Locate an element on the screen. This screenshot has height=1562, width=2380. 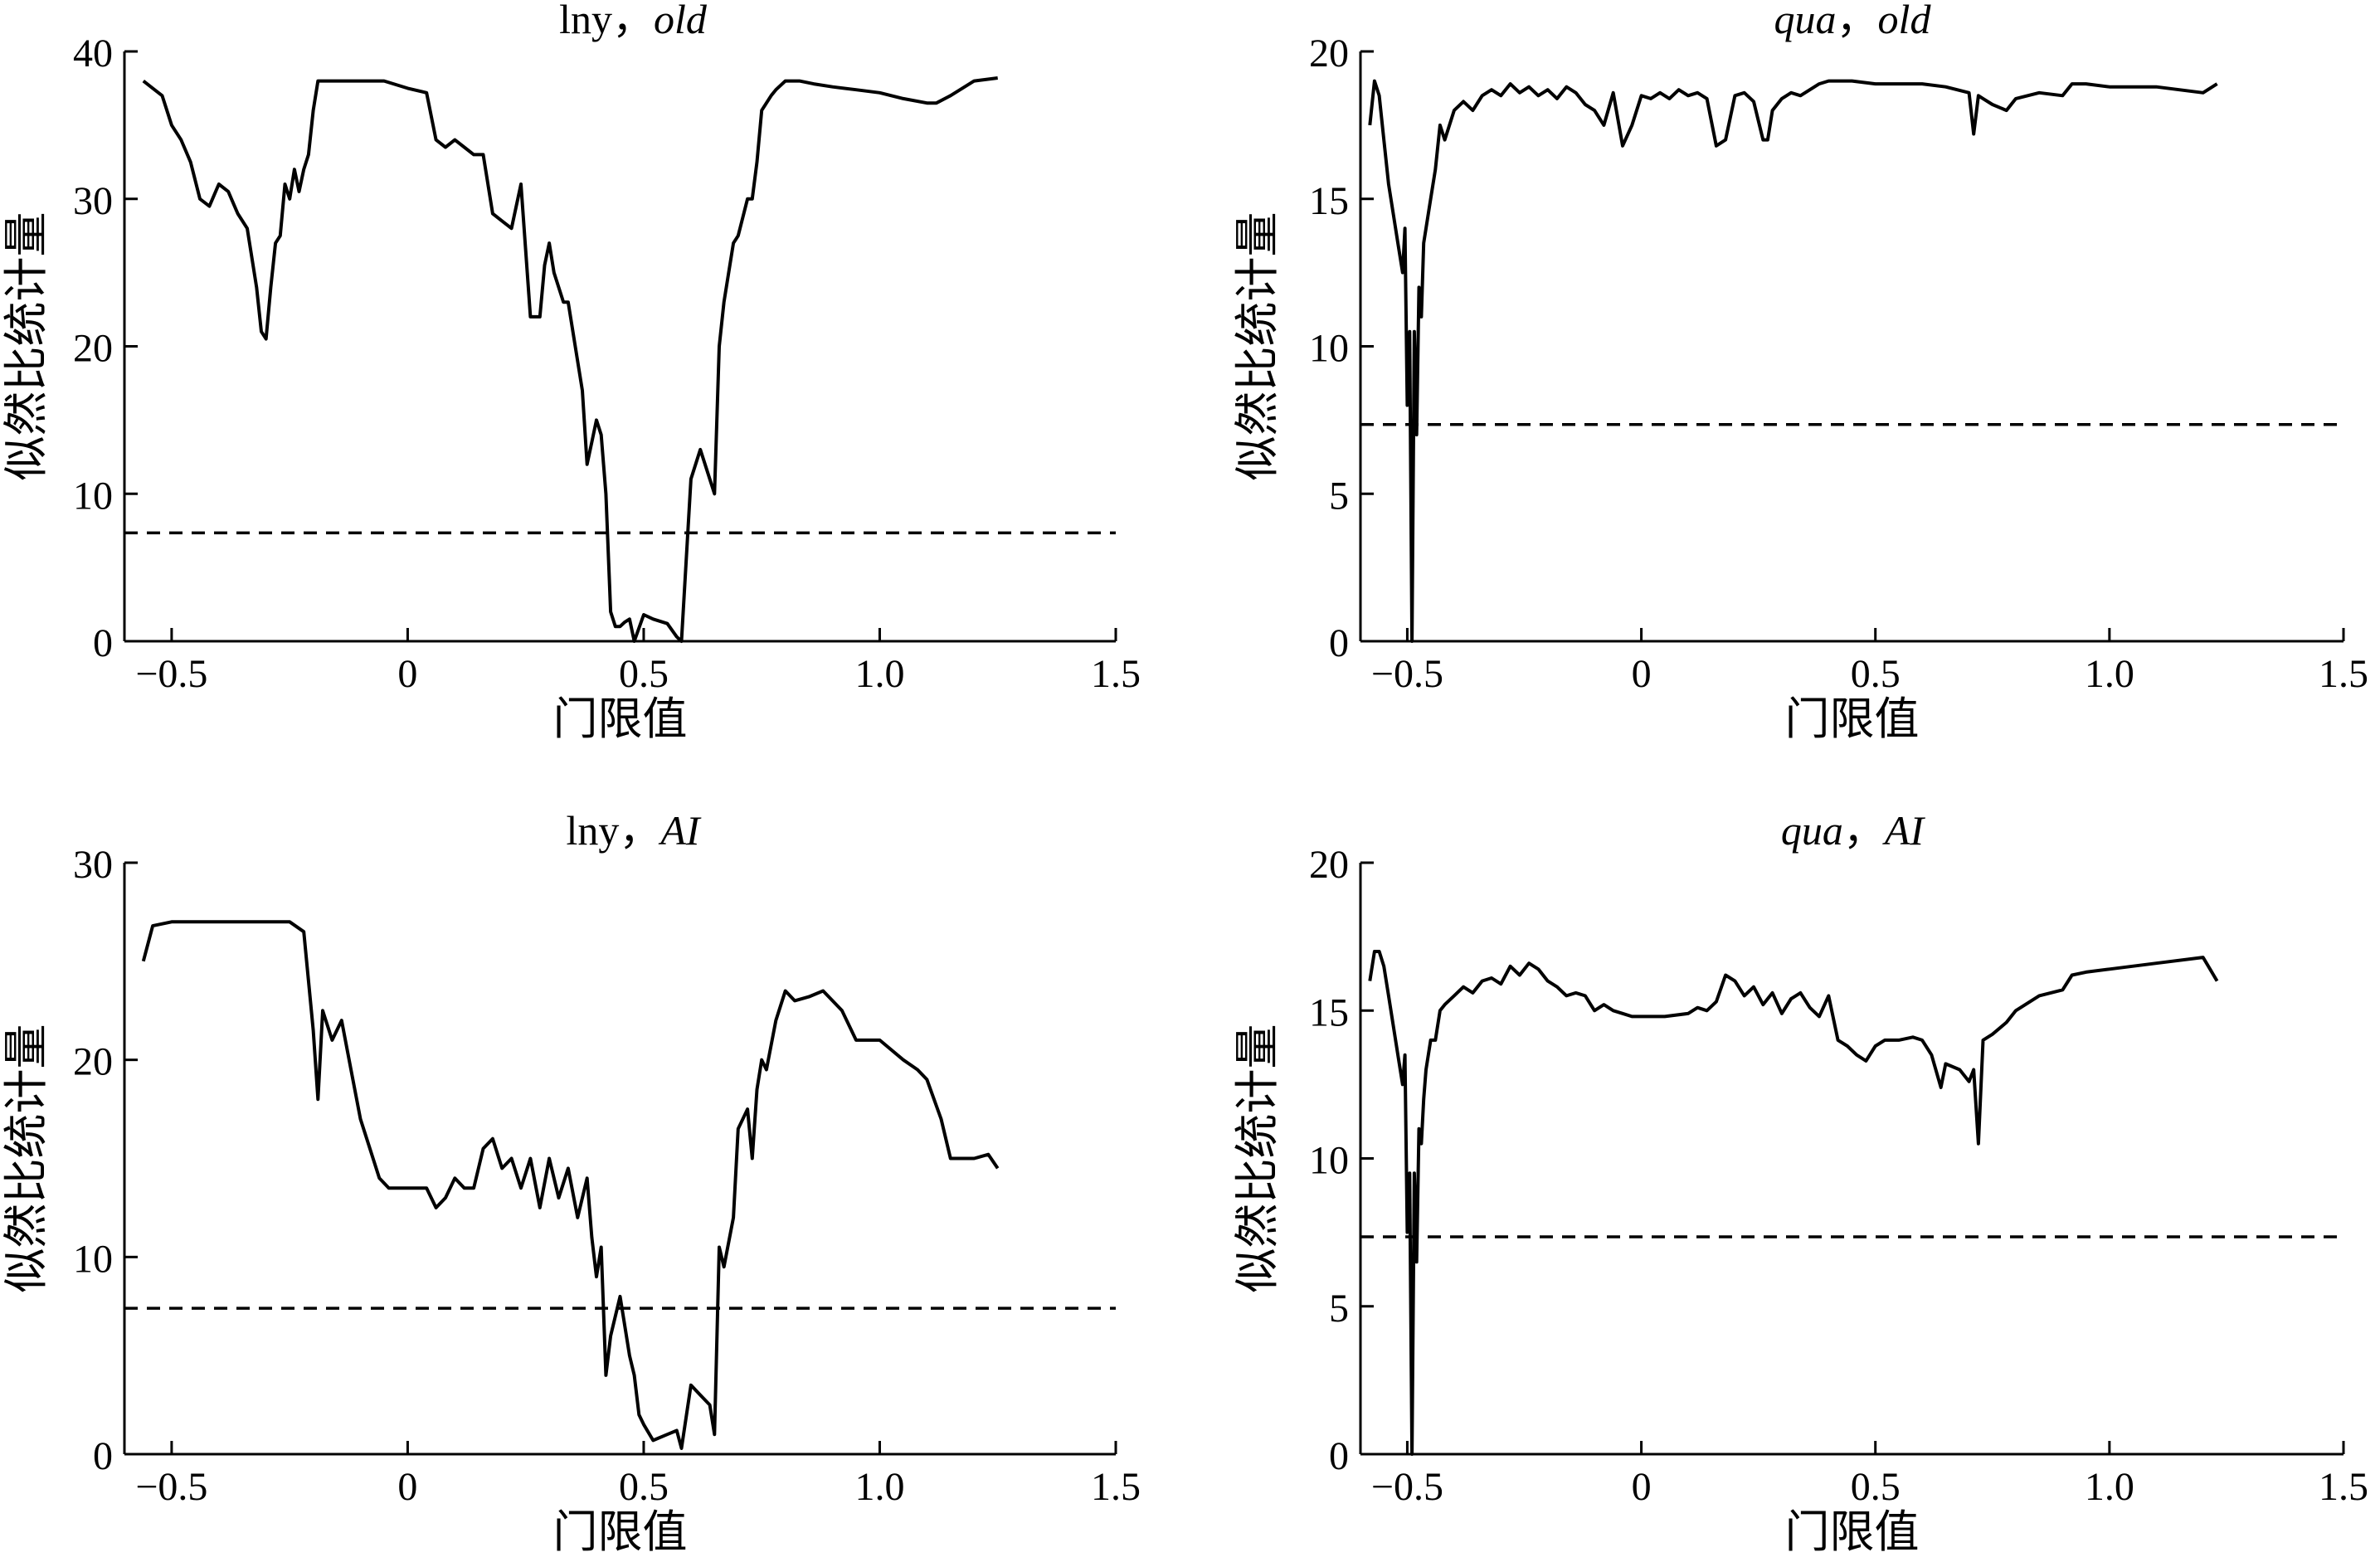
chart-title: lny，old is located at coordinates (633, 21).